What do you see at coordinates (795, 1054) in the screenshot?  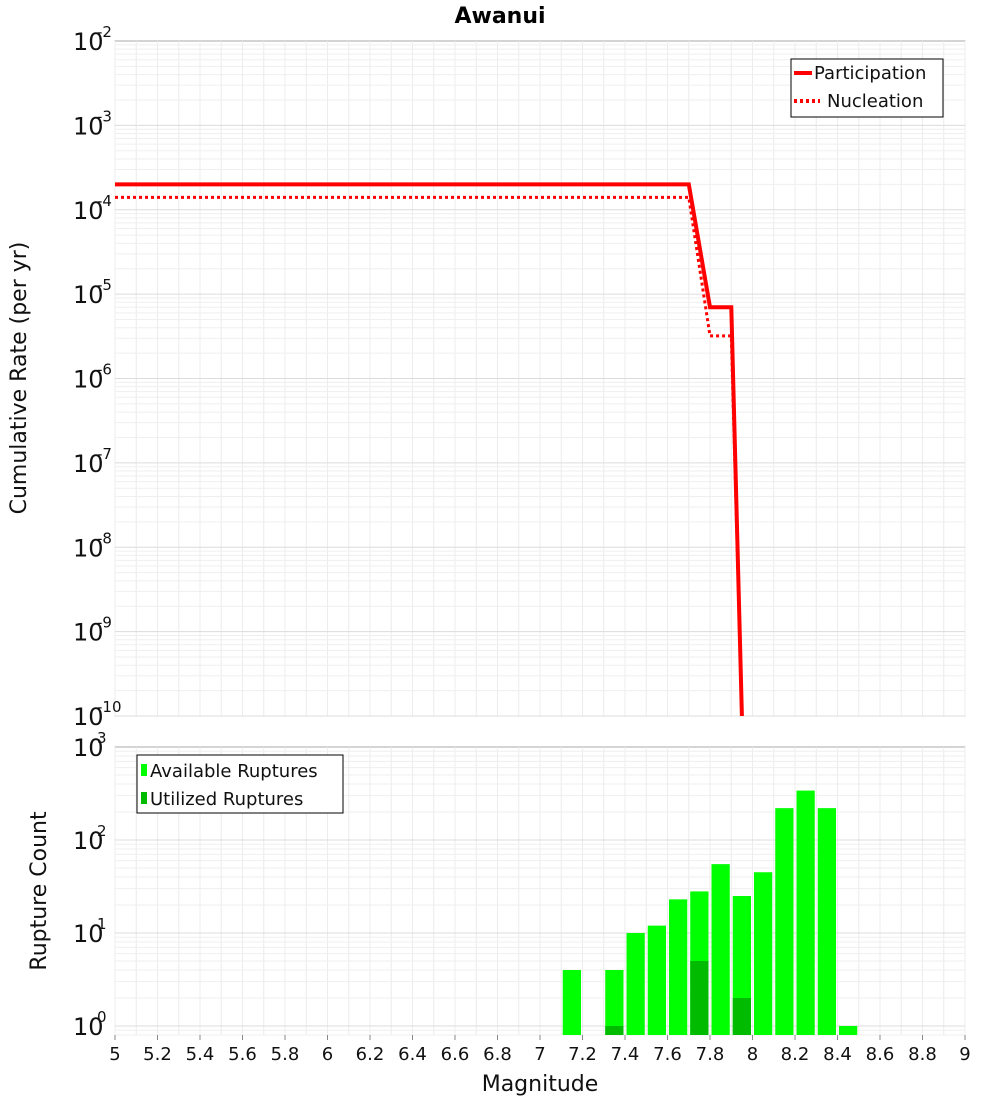 I see `x-tick-label: 8.2` at bounding box center [795, 1054].